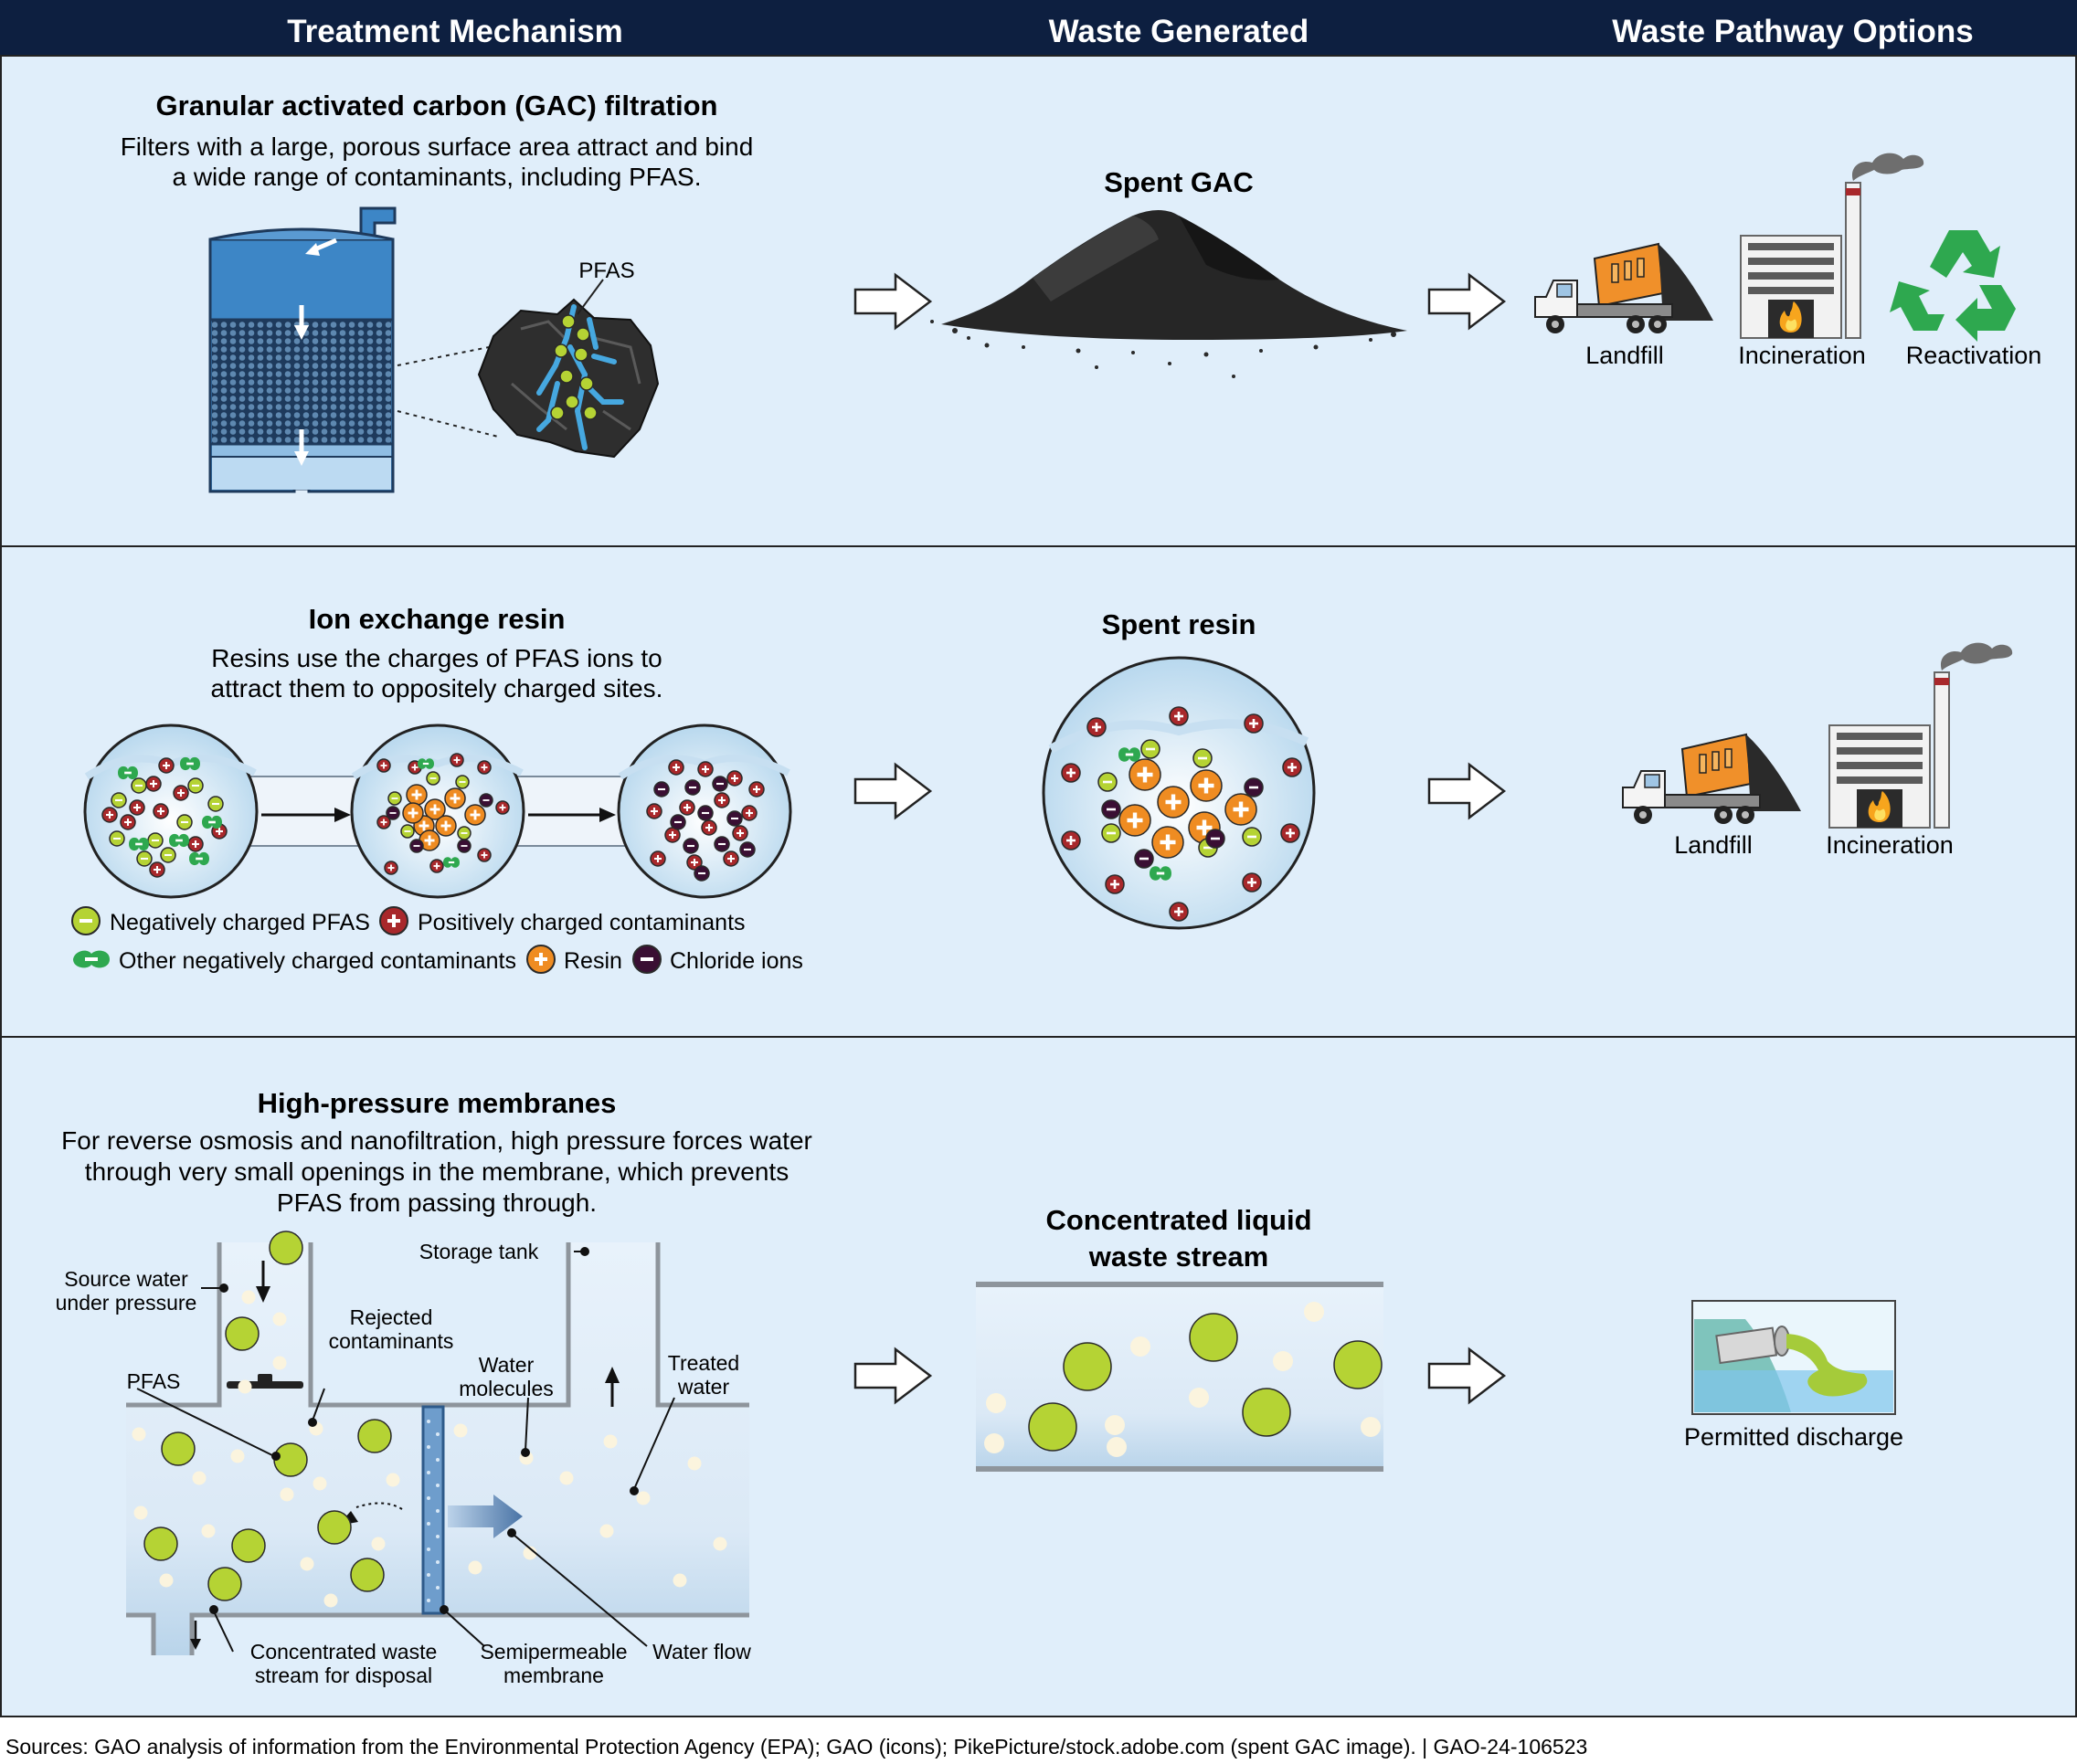  I want to click on carbon-granule, so click(568, 378).